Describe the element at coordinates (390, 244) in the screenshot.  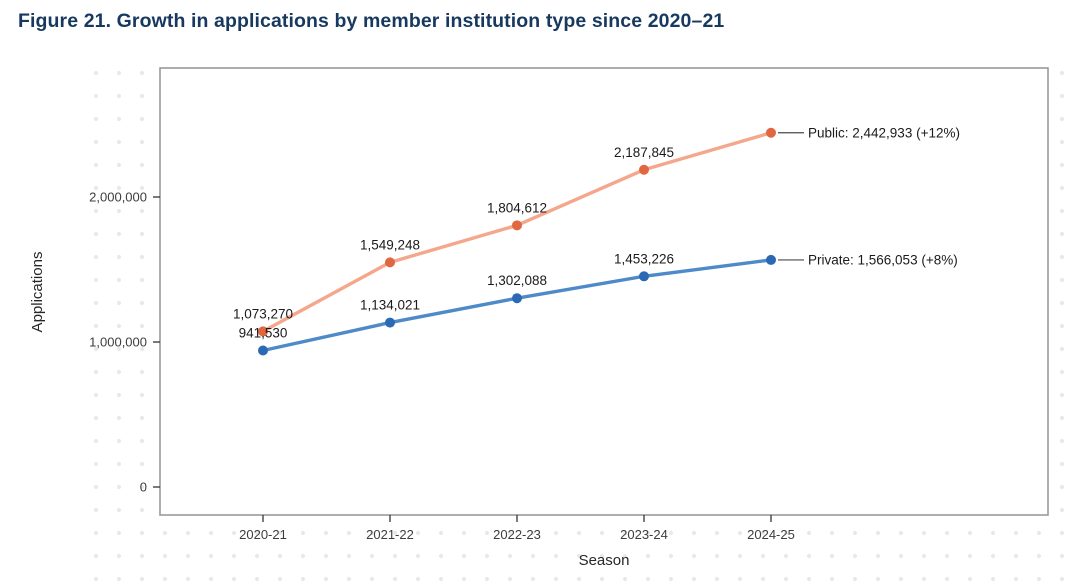
I see `public-value-label: 1,549,248` at that location.